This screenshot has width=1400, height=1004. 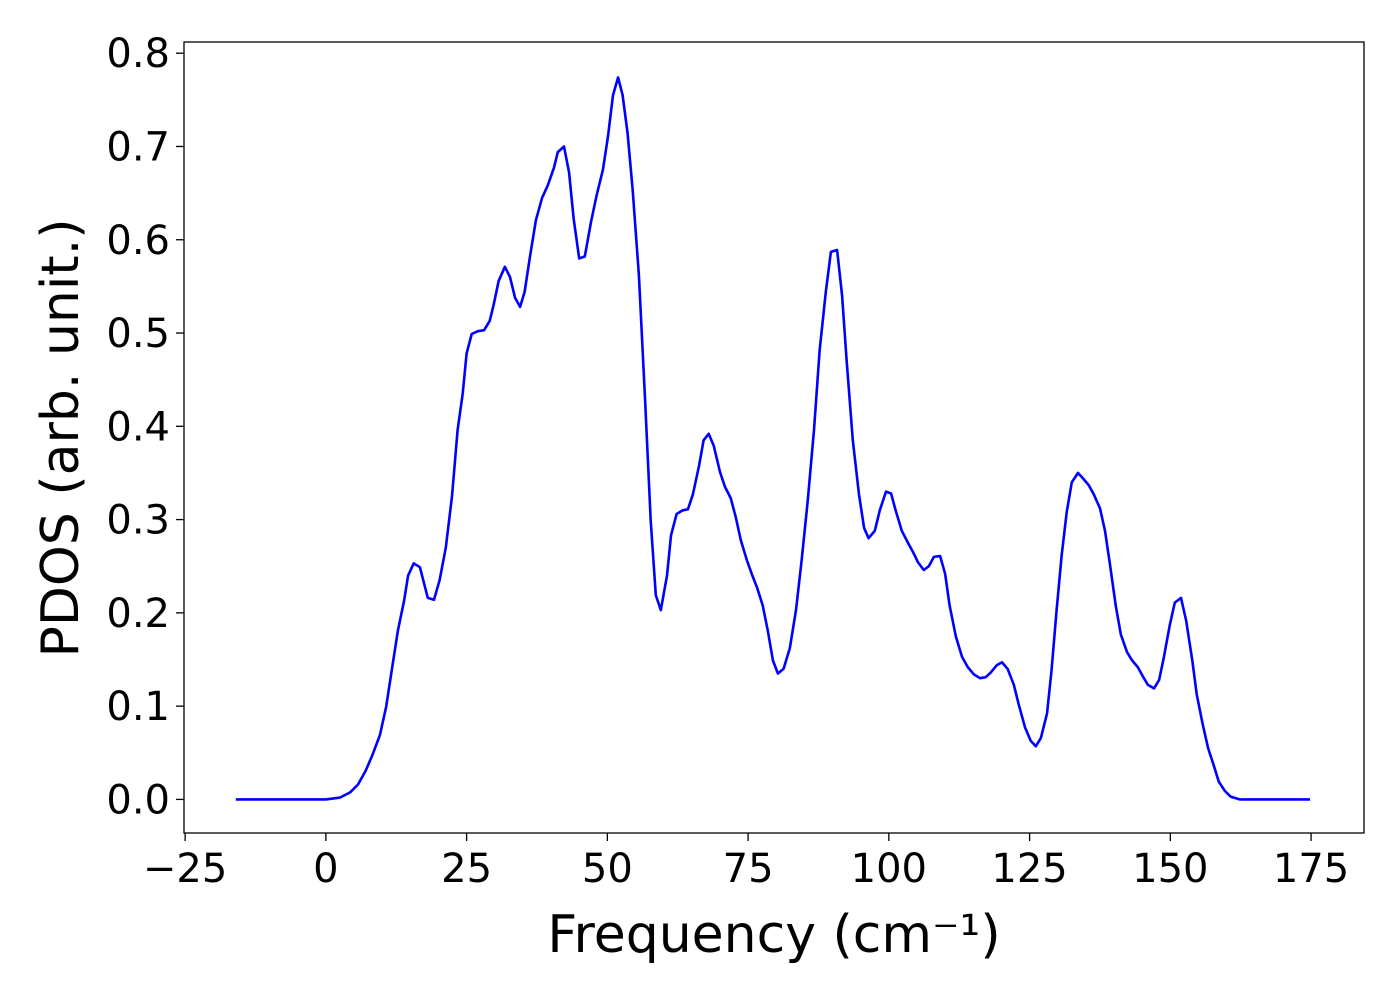 I want to click on x-tick-label: 50, so click(x=607, y=869).